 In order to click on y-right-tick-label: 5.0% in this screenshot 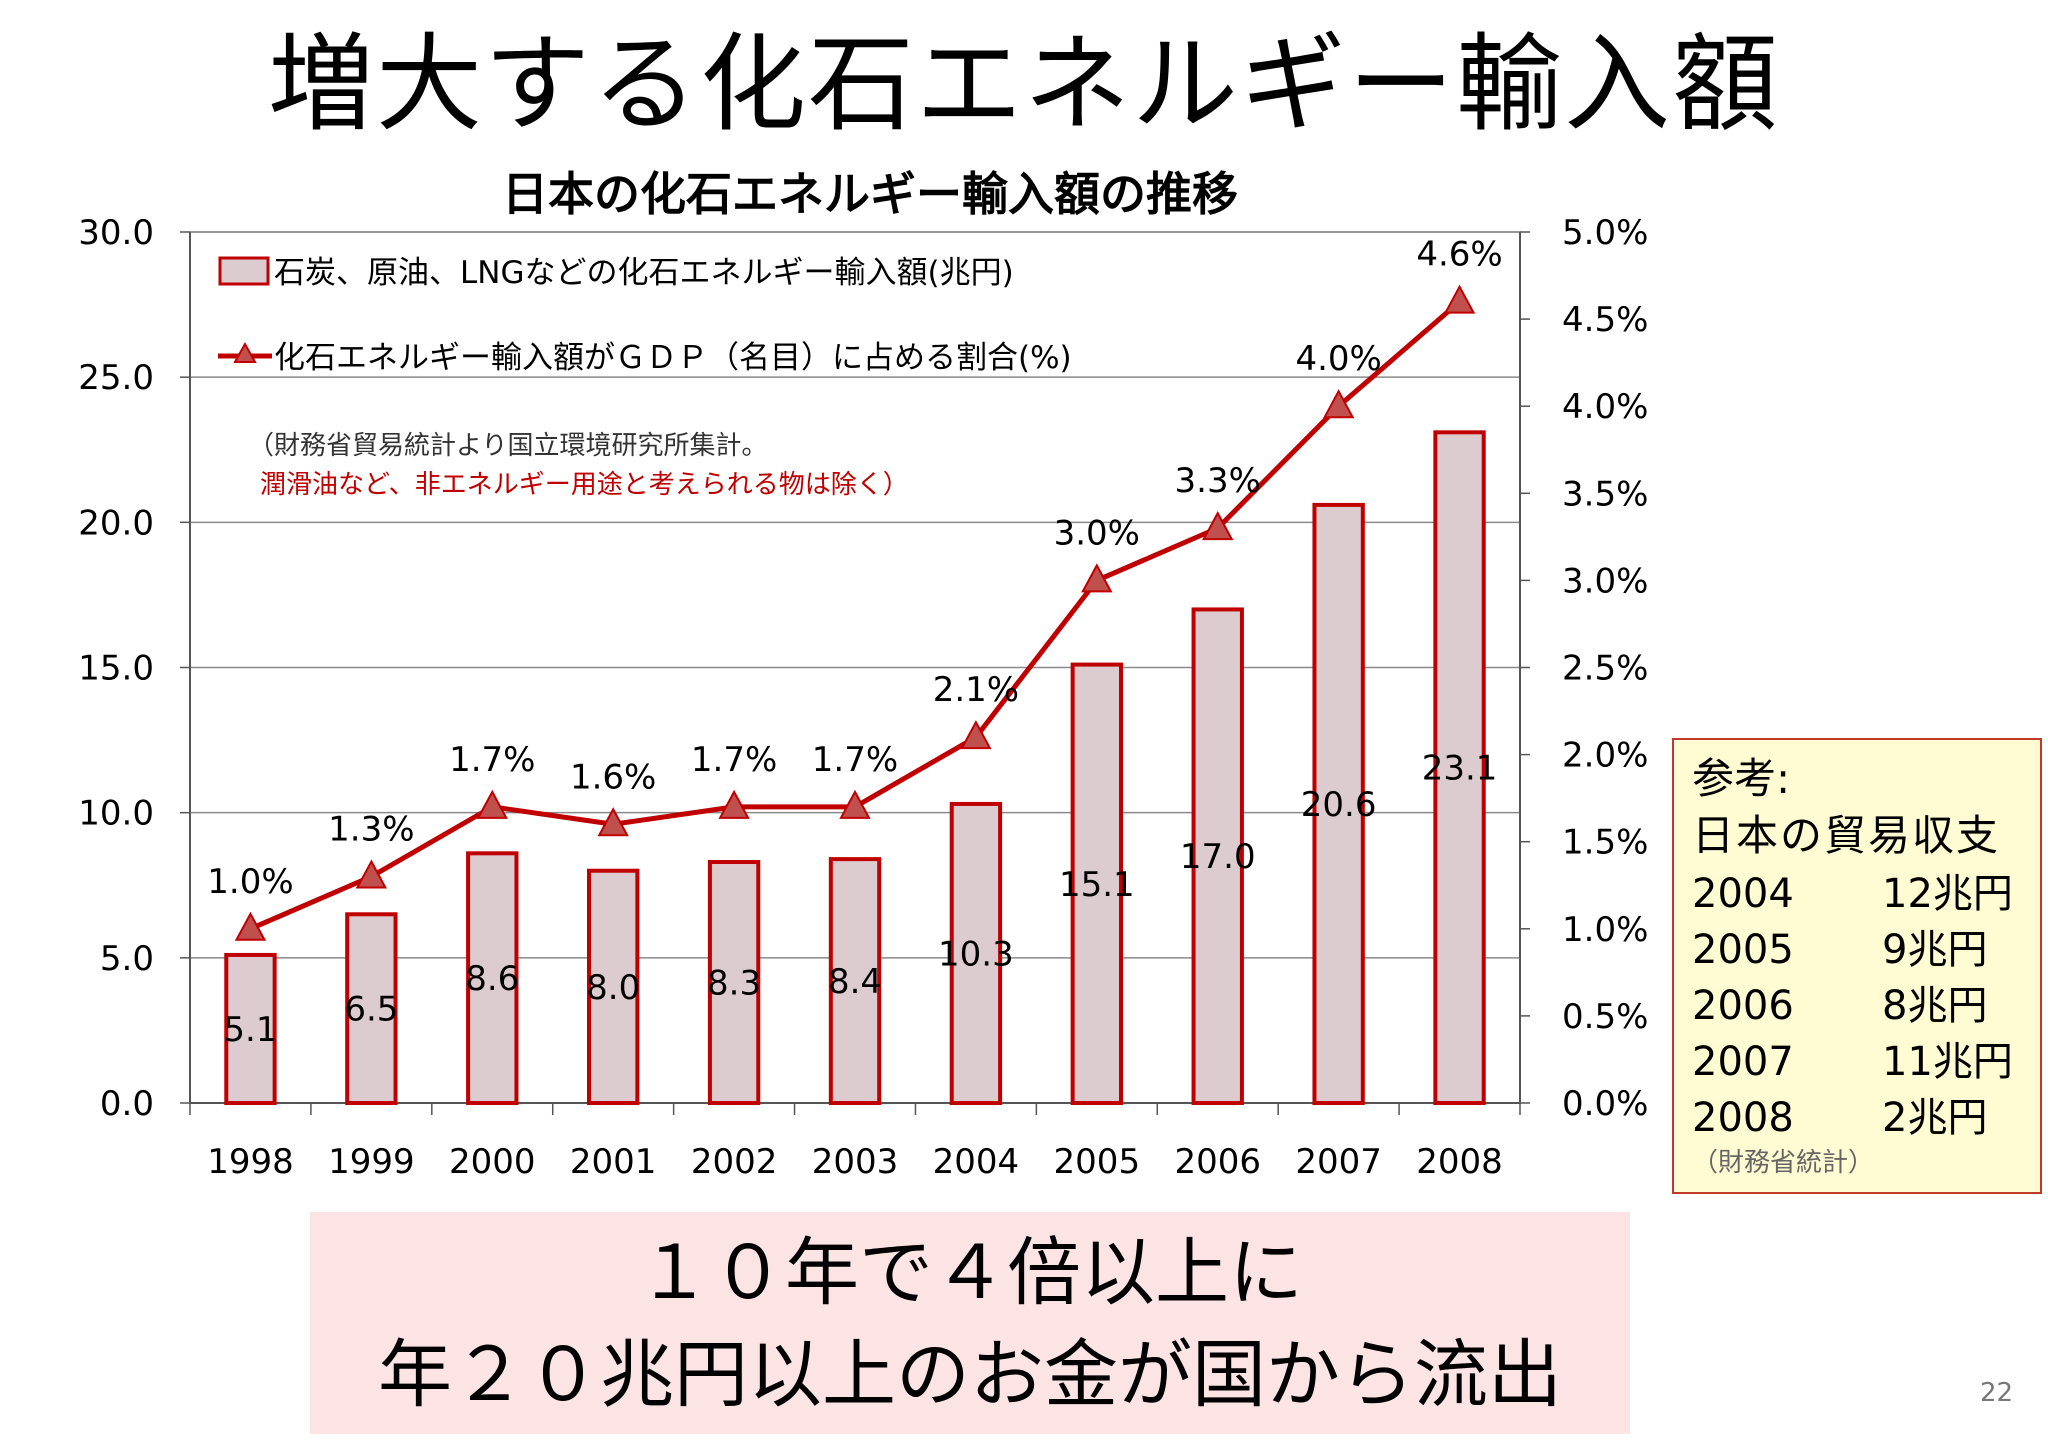, I will do `click(1605, 233)`.